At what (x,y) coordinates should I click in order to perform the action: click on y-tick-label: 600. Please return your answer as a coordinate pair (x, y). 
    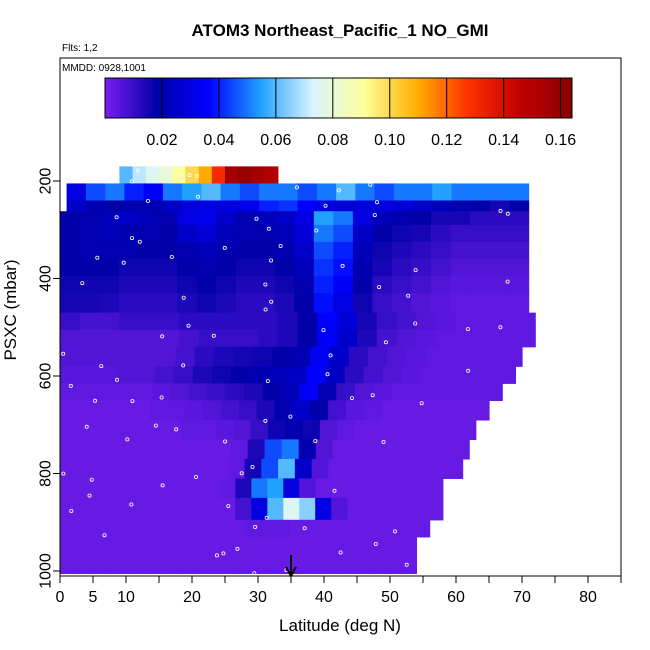
    Looking at the image, I should click on (46, 376).